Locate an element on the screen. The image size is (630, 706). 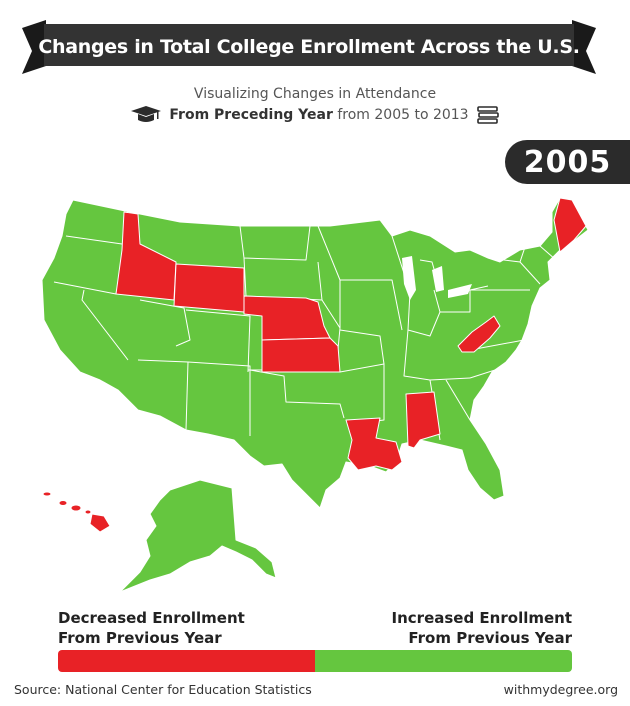
subtitle-line-2: From Preceding Year from 2005 to 2013 is located at coordinates (315, 115).